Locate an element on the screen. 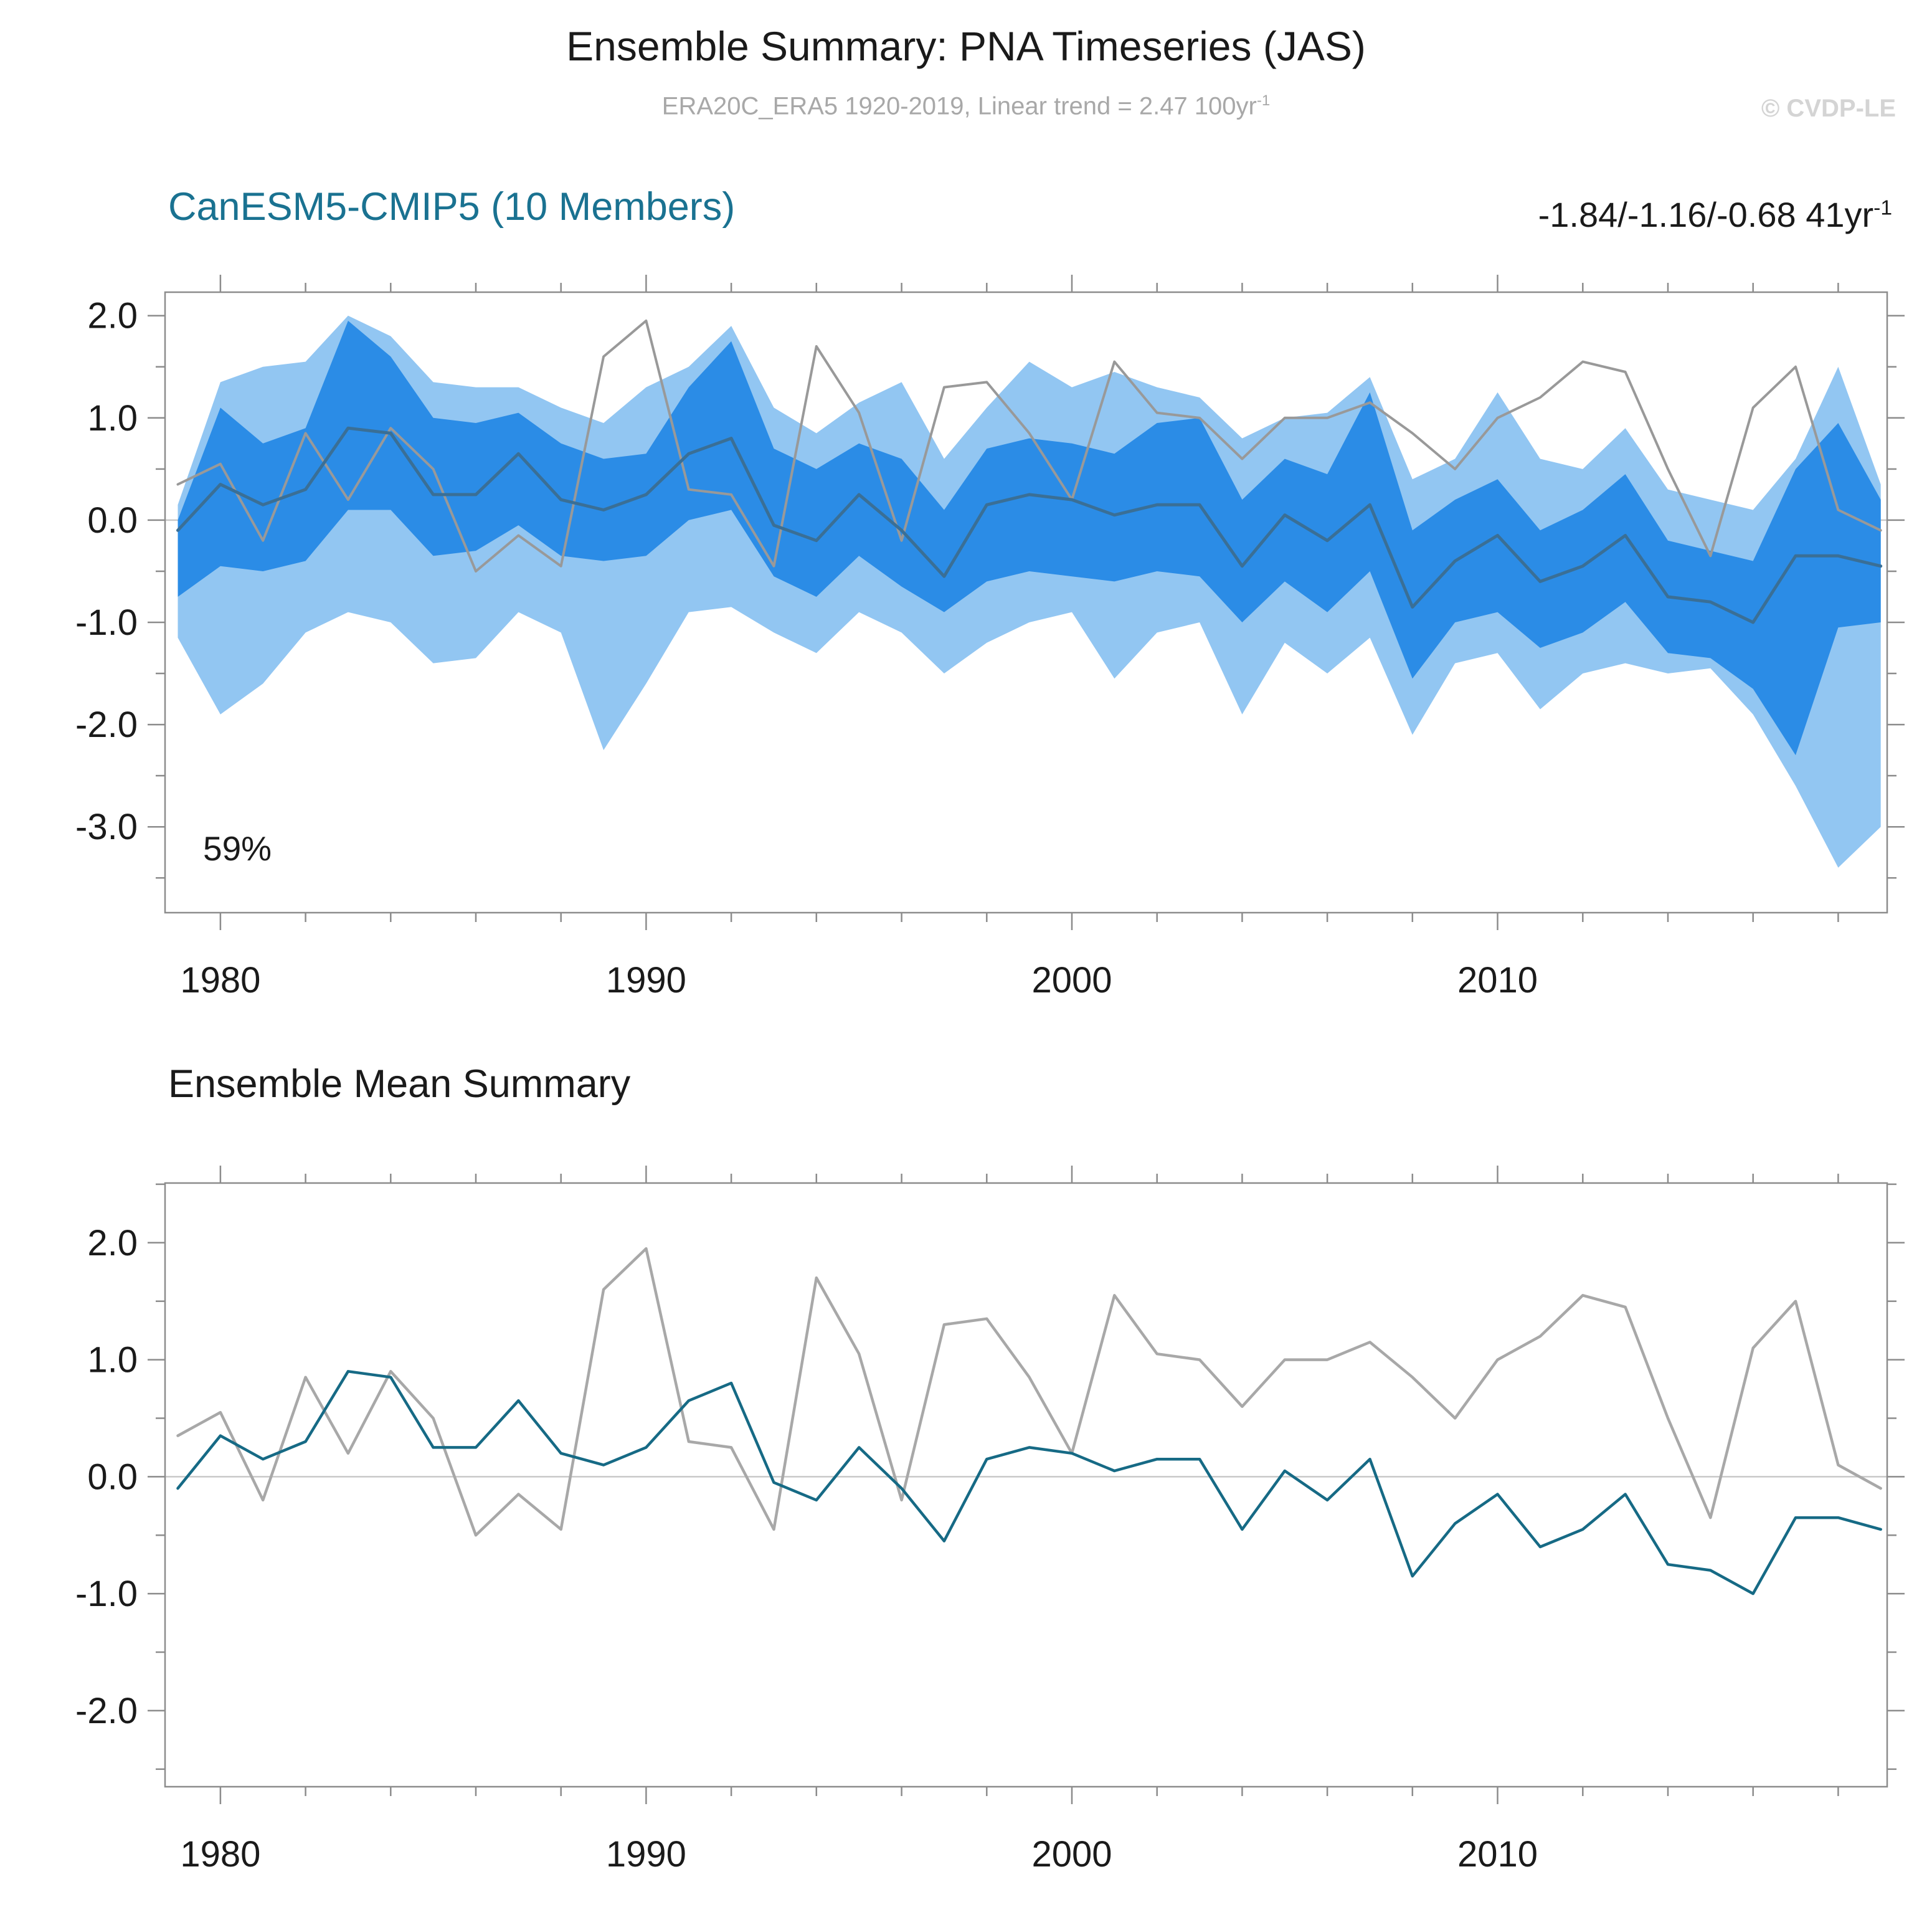  y-tick-label: -3.0 is located at coordinates (106, 827).